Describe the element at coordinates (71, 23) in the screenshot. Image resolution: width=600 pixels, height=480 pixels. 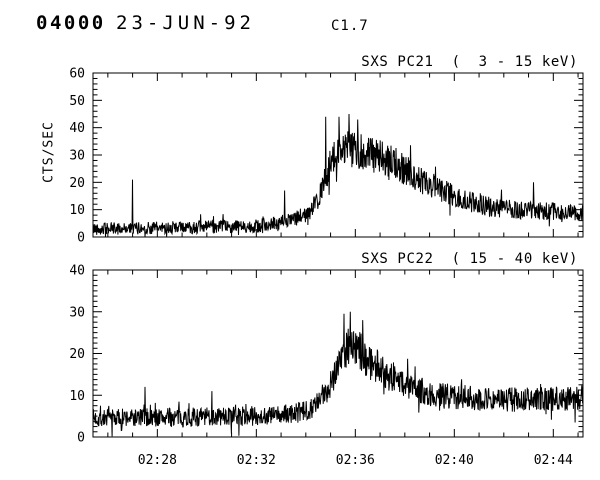
I see `sequence-id: 04000` at that location.